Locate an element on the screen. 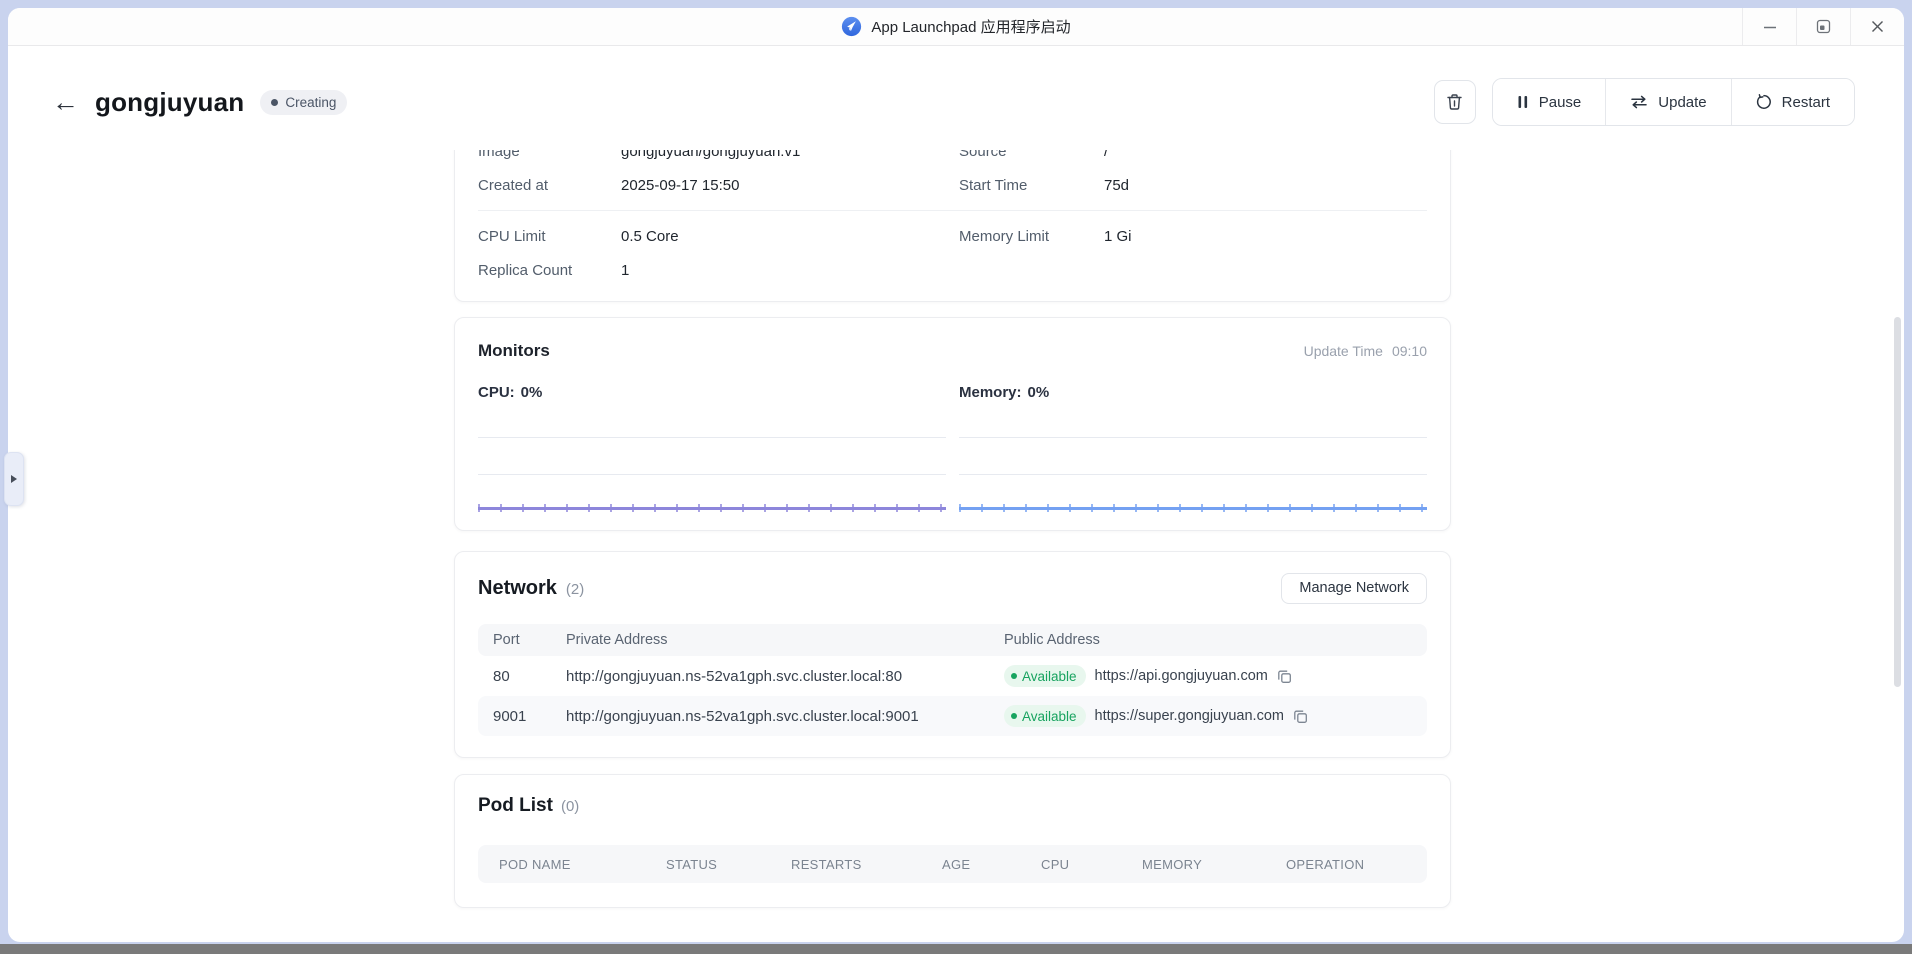 Image resolution: width=1912 pixels, height=954 pixels. status-badge: Creating is located at coordinates (304, 102).